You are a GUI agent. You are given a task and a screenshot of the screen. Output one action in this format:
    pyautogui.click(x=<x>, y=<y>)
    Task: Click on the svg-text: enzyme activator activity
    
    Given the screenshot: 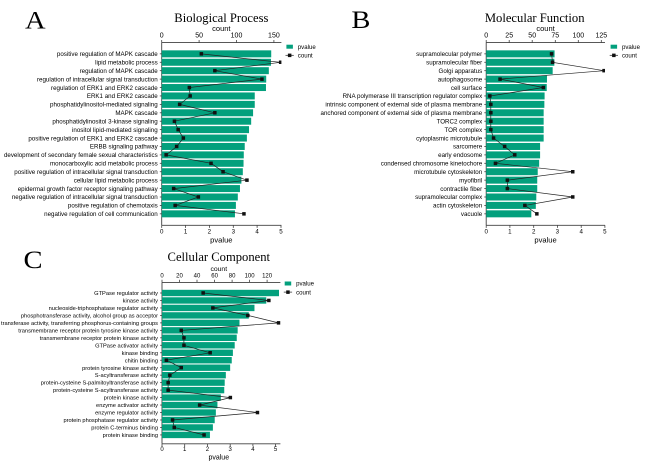 What is the action you would take?
    pyautogui.click(x=127, y=406)
    